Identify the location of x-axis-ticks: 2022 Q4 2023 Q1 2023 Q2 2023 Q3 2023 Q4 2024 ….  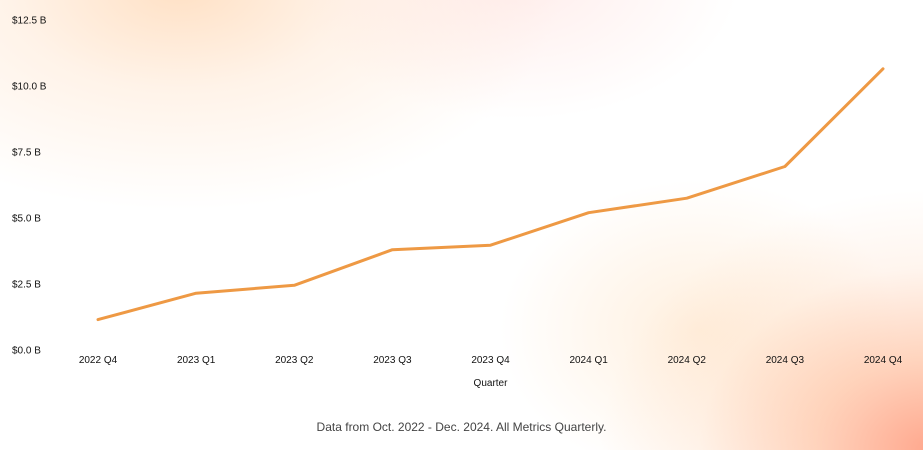
(491, 360).